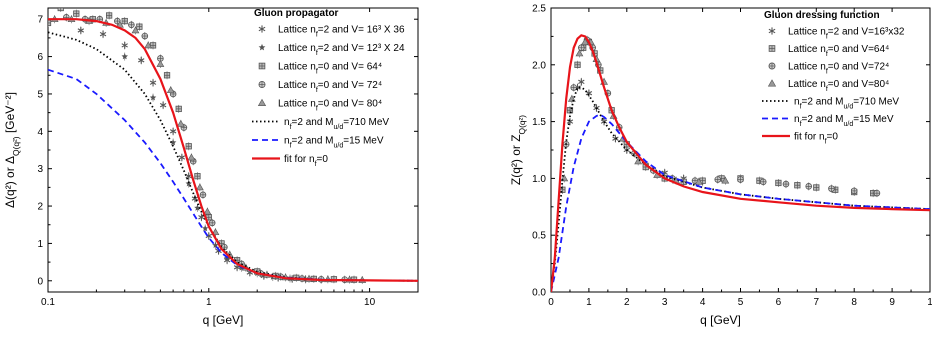 The height and width of the screenshot is (343, 932). Describe the element at coordinates (223, 320) in the screenshot. I see `x-axis-label: q [GeV]` at that location.